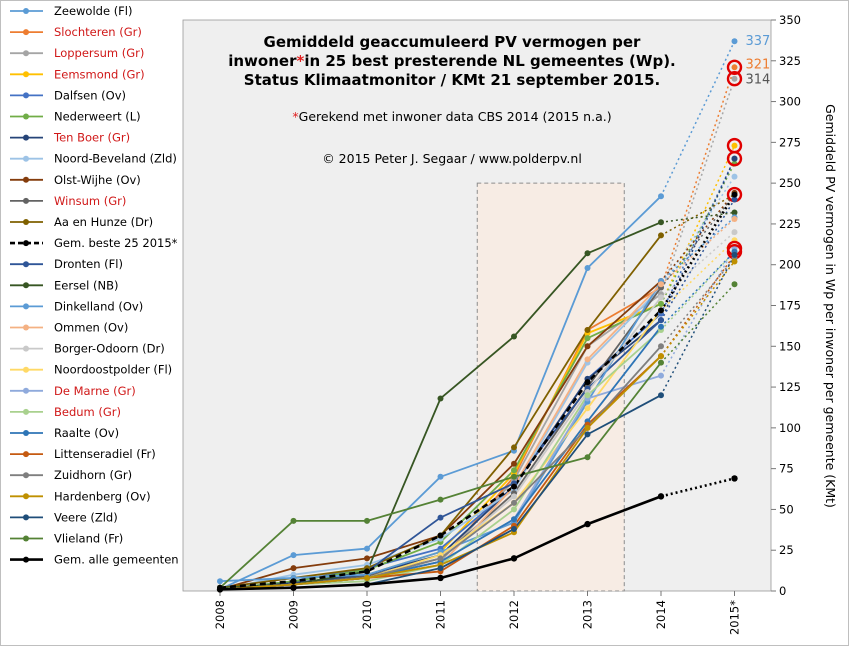 This screenshot has width=849, height=650. What do you see at coordinates (71, 475) in the screenshot?
I see `legend-item: Zuidhorn (Gr)` at bounding box center [71, 475].